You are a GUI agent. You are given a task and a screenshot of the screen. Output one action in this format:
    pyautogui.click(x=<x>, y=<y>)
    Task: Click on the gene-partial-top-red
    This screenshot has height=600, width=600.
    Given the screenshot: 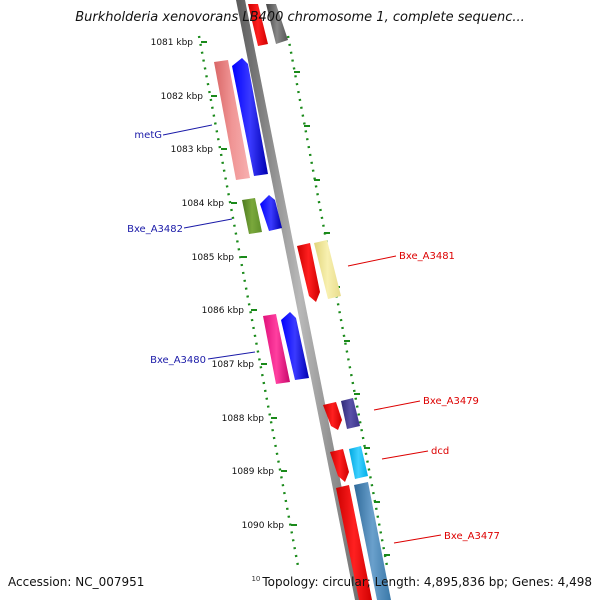 What is the action you would take?
    pyautogui.click(x=258, y=25)
    